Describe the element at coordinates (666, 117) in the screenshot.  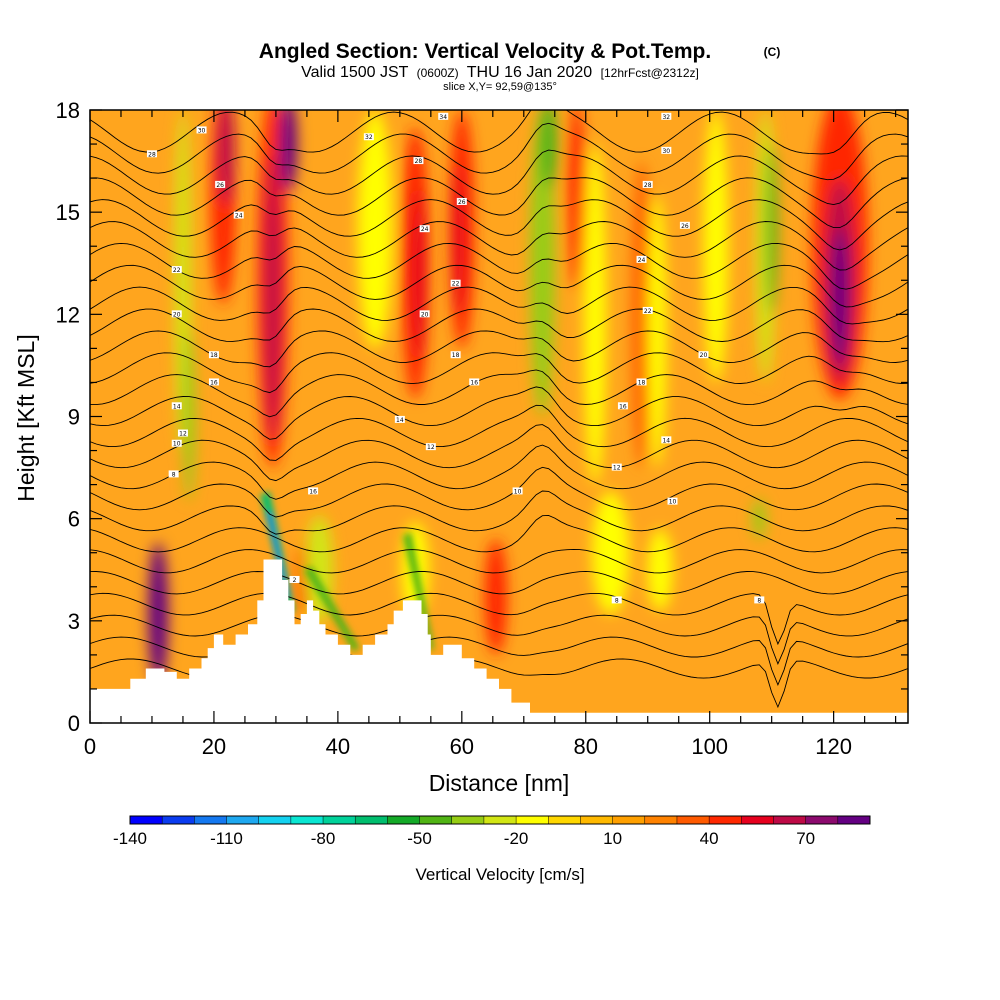
I see `contour-label: 32` at that location.